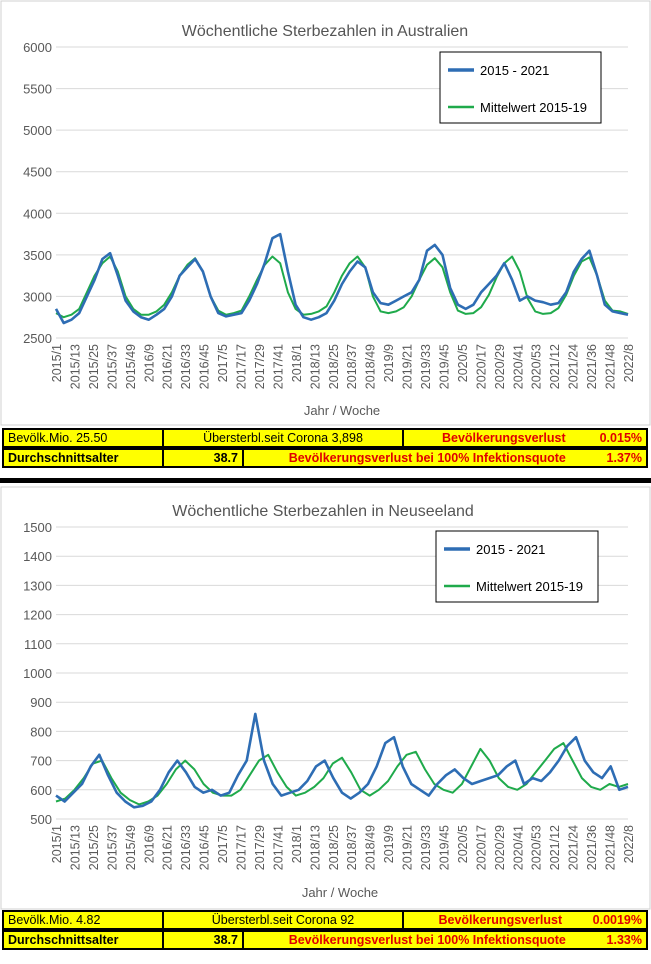  What do you see at coordinates (92, 438) in the screenshot?
I see `population-value: 25.50` at bounding box center [92, 438].